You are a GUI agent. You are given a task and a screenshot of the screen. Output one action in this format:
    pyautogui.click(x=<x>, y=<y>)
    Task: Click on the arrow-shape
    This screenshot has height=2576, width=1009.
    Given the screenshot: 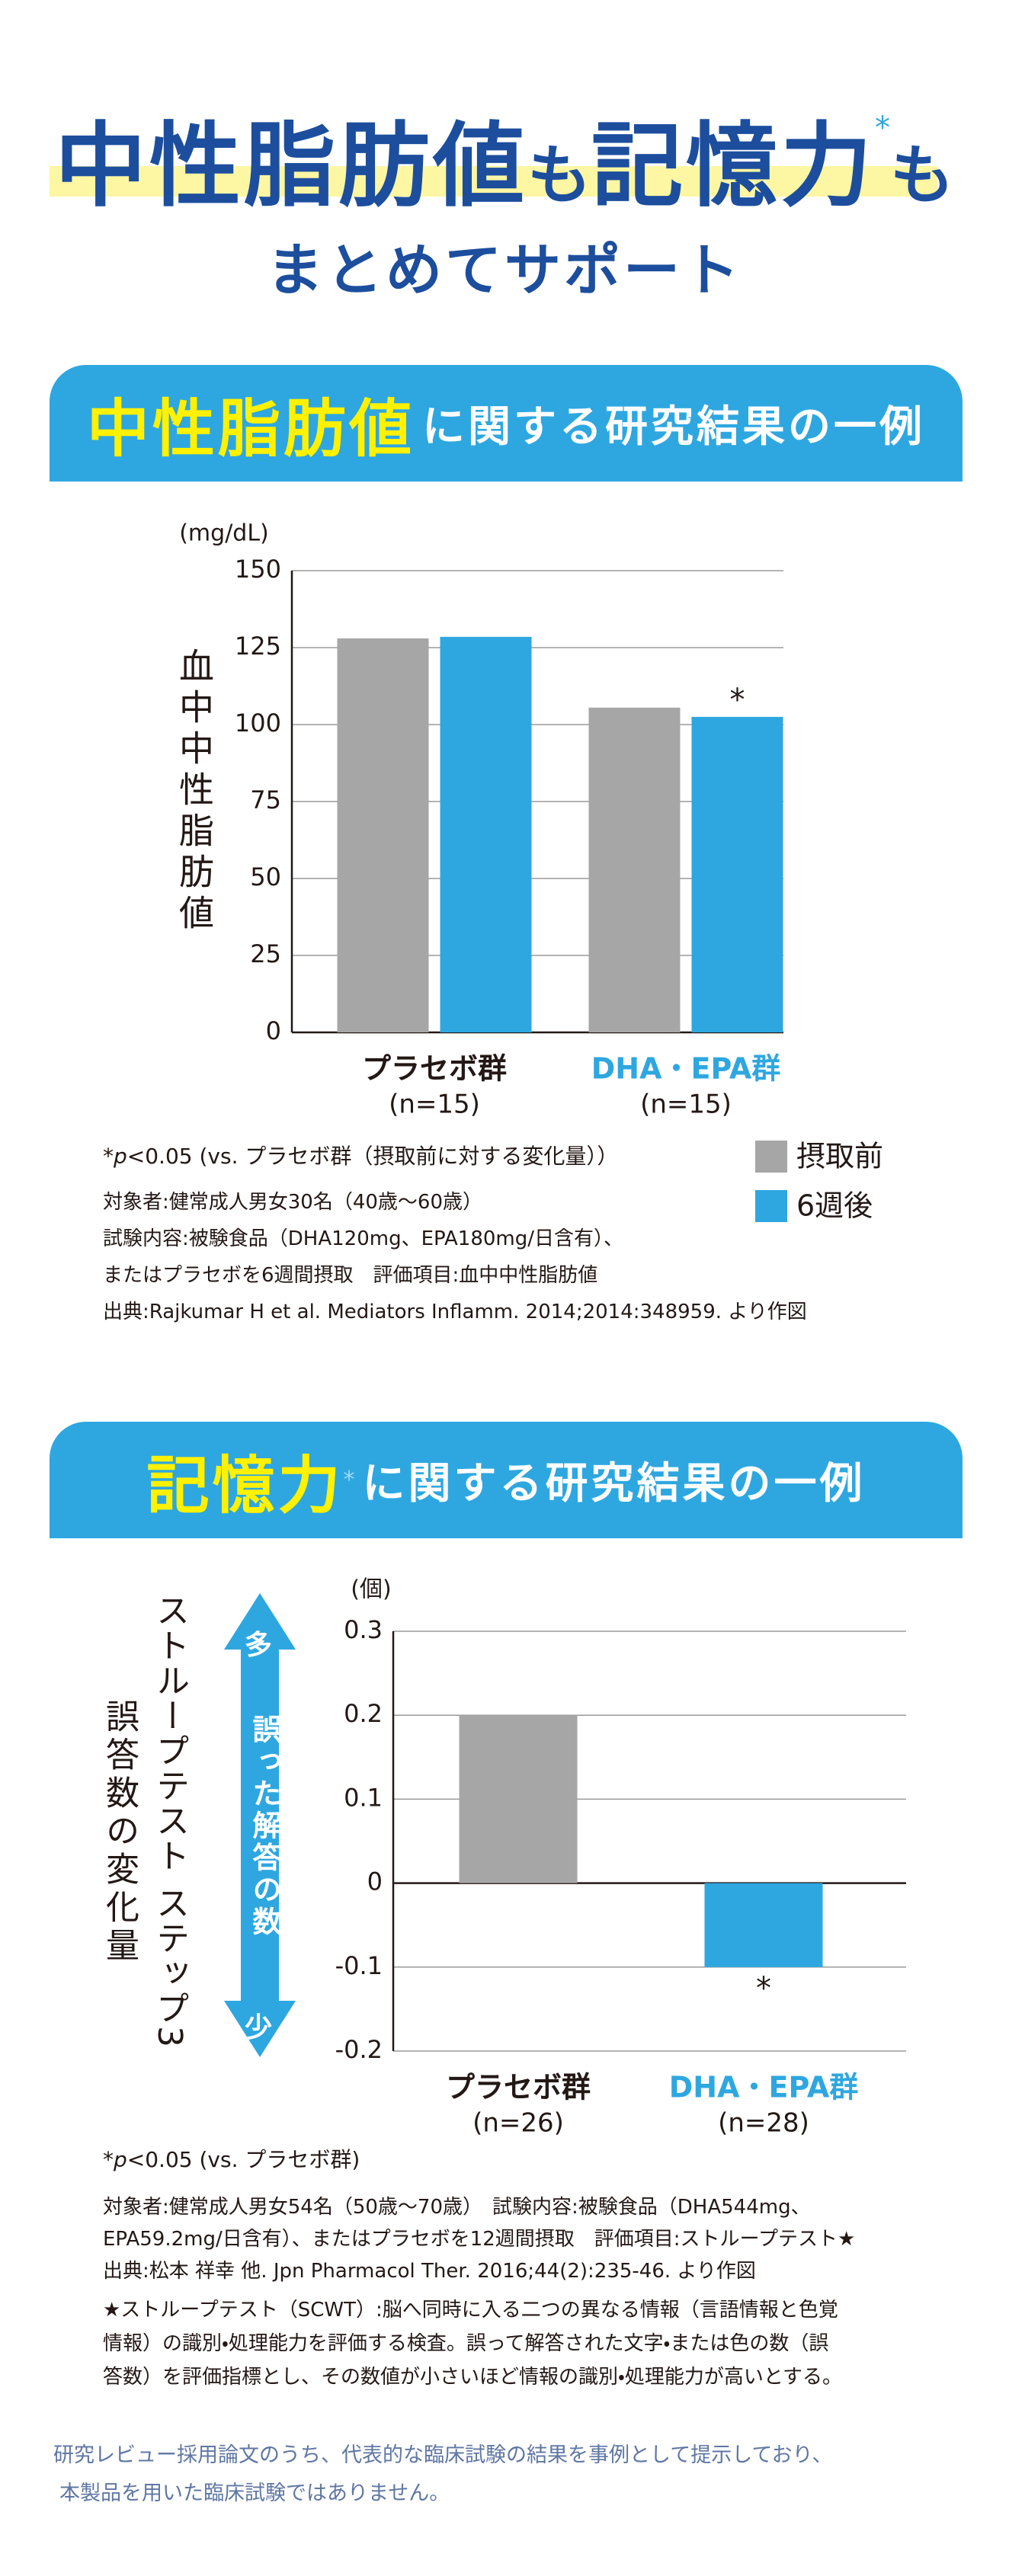 What is the action you would take?
    pyautogui.click(x=260, y=1825)
    